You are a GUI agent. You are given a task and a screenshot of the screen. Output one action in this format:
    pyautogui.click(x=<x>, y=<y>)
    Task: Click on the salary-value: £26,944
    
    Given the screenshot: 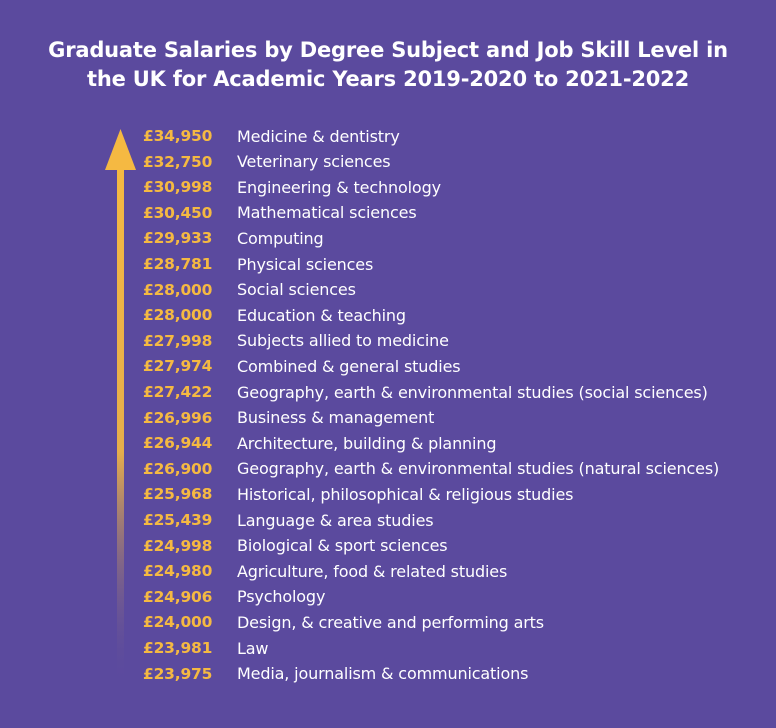 What is the action you would take?
    pyautogui.click(x=178, y=443)
    